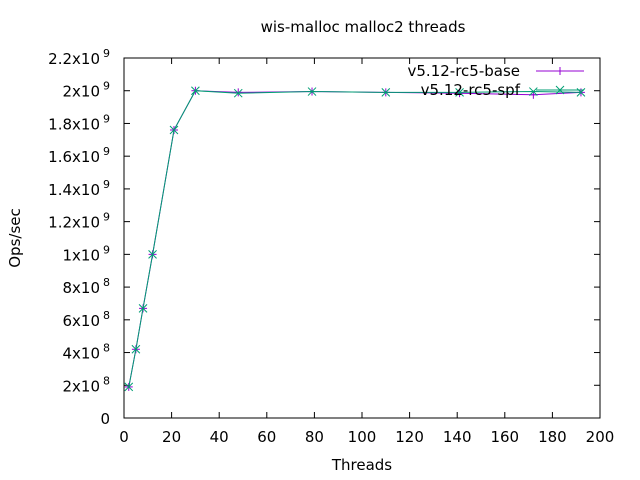 Image resolution: width=640 pixels, height=480 pixels. I want to click on legend-label-0: v5.12-rc5-base, so click(464, 71).